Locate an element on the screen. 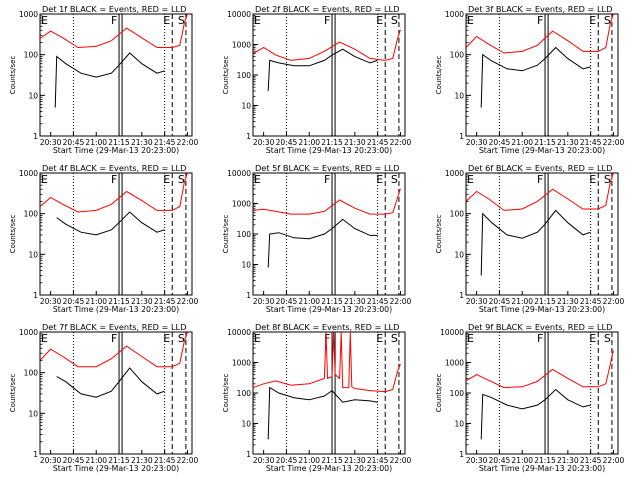  x-tick-label: 22:00 is located at coordinates (401, 301).